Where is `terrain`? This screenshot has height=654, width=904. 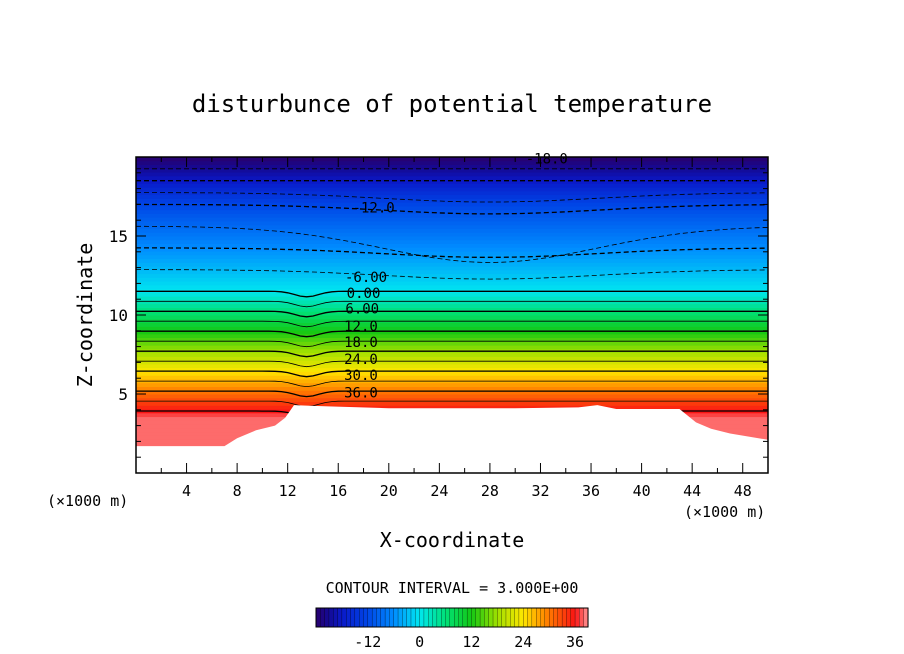 terrain is located at coordinates (452, 439).